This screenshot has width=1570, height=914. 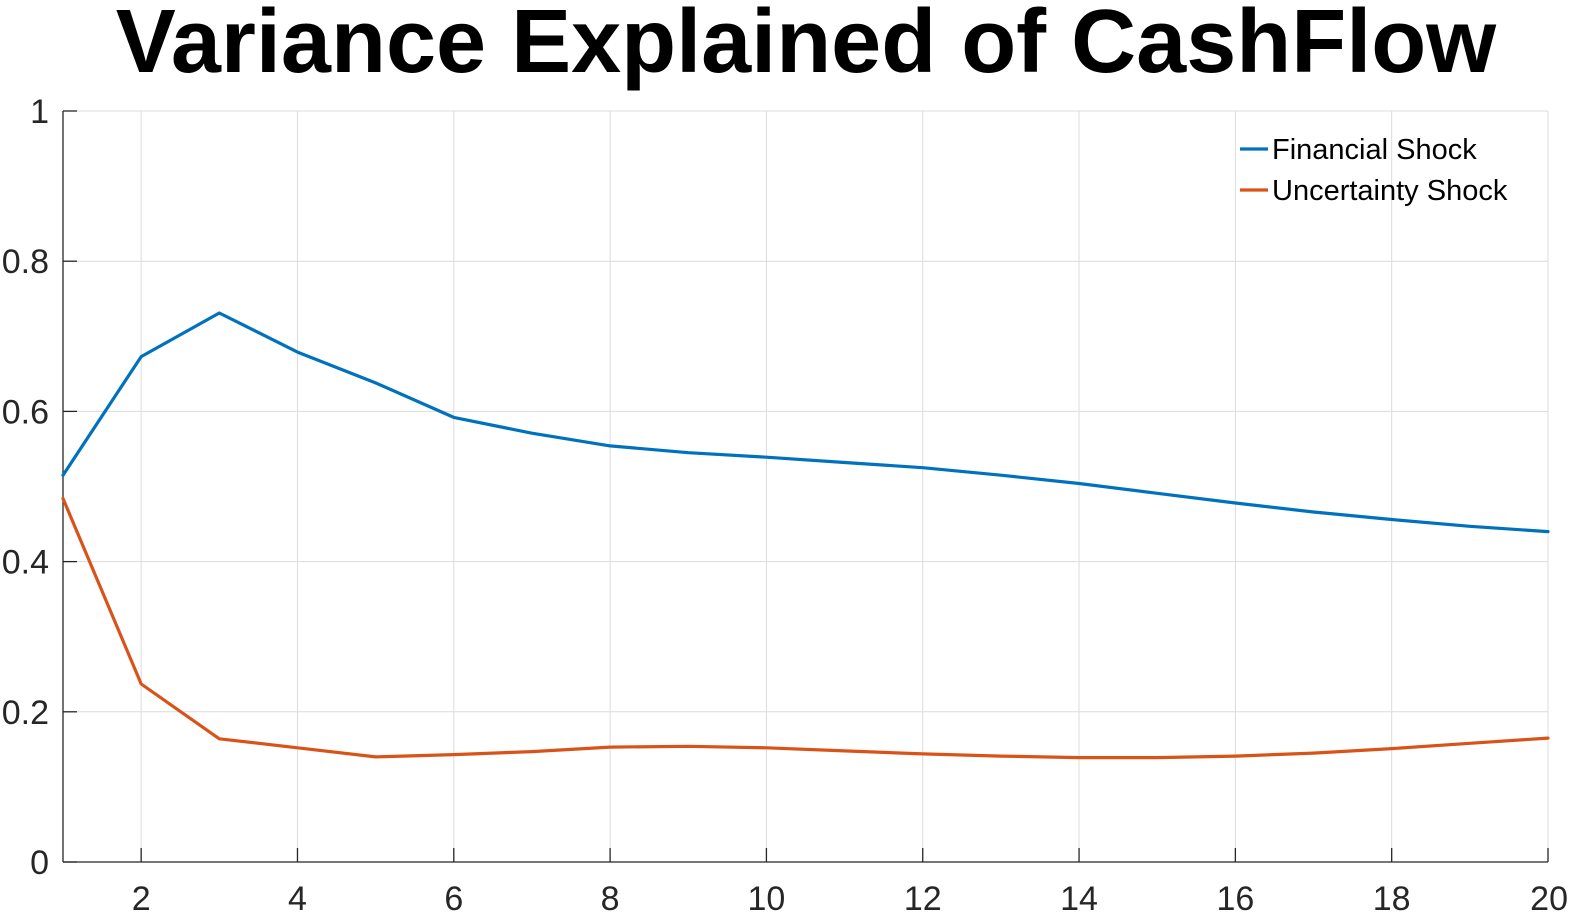 I want to click on chart-title: Variance Explained of CashFlow, so click(x=806, y=46).